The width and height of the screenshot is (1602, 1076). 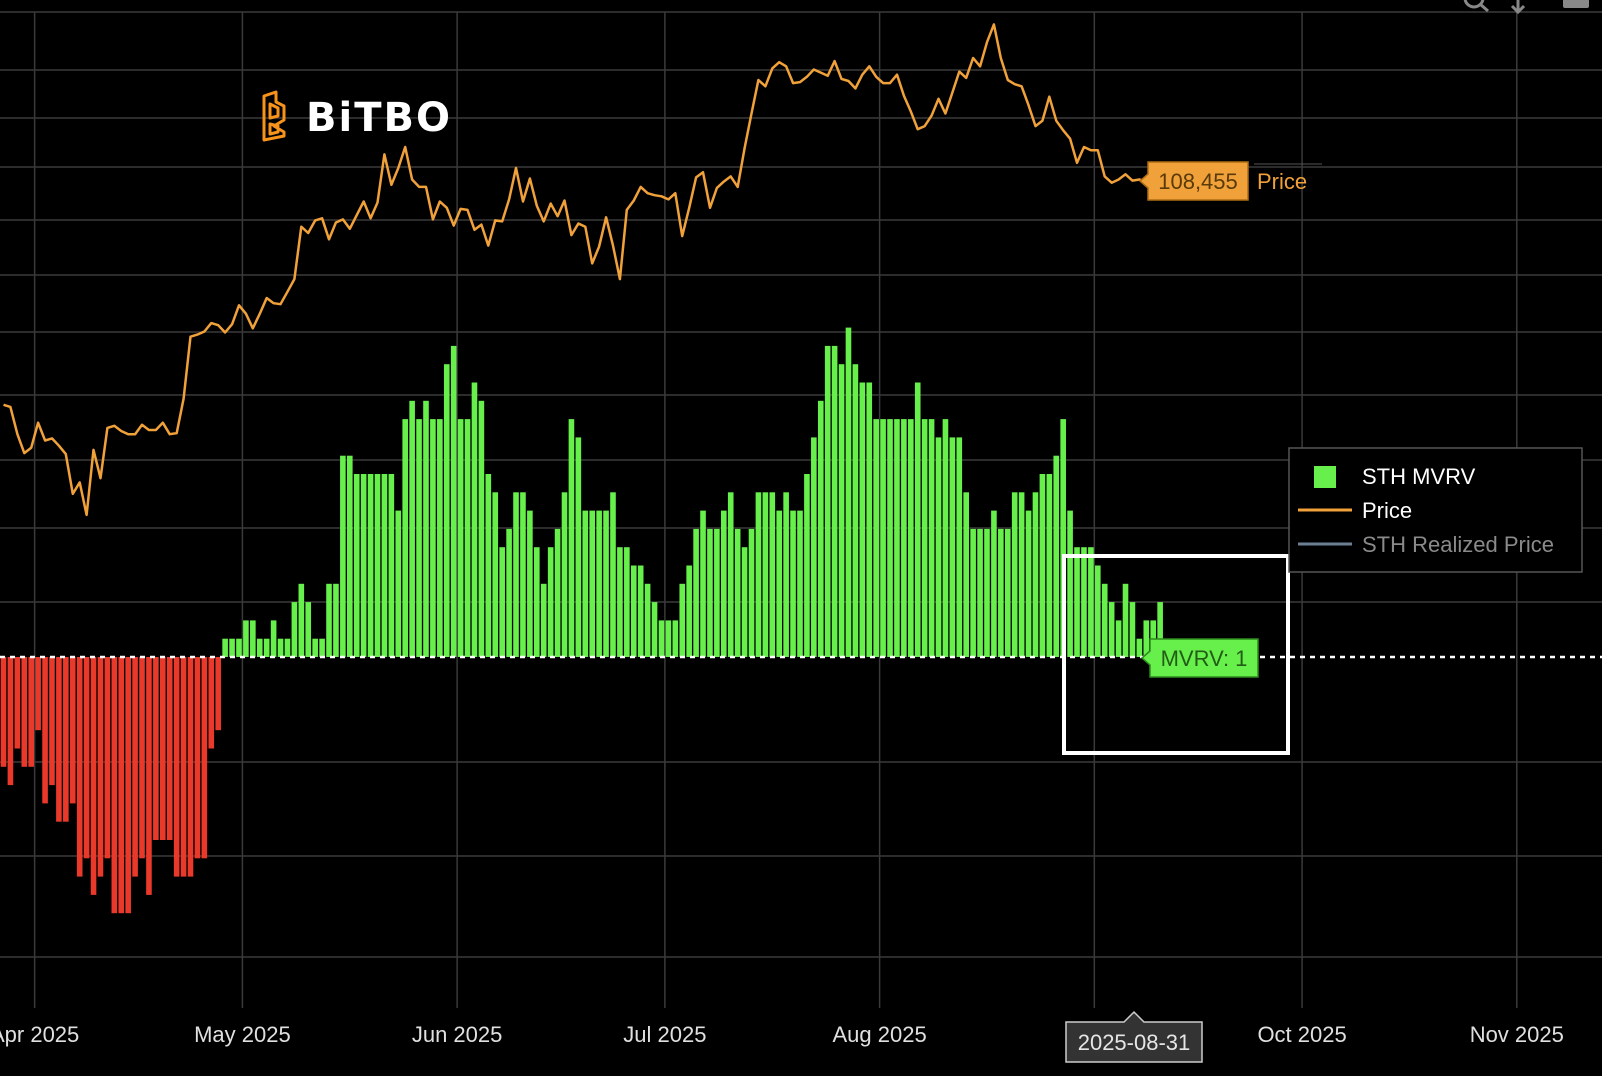 What do you see at coordinates (274, 116) in the screenshot?
I see `bitbo-logo-mark` at bounding box center [274, 116].